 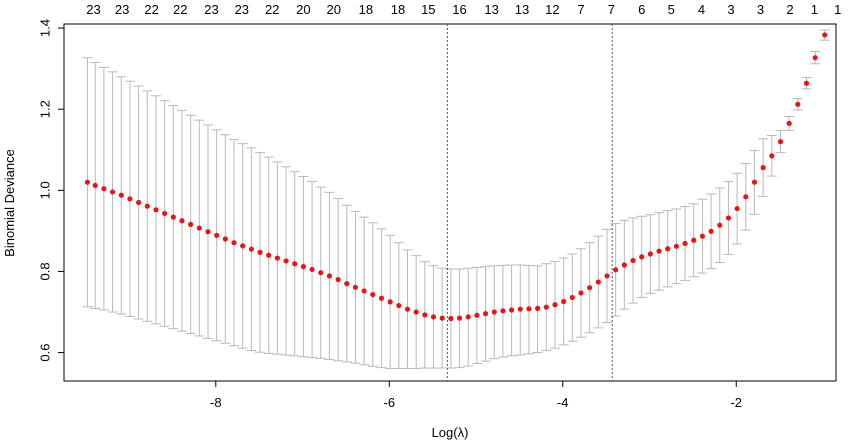 I want to click on top-axis-label: 6, so click(x=641, y=9).